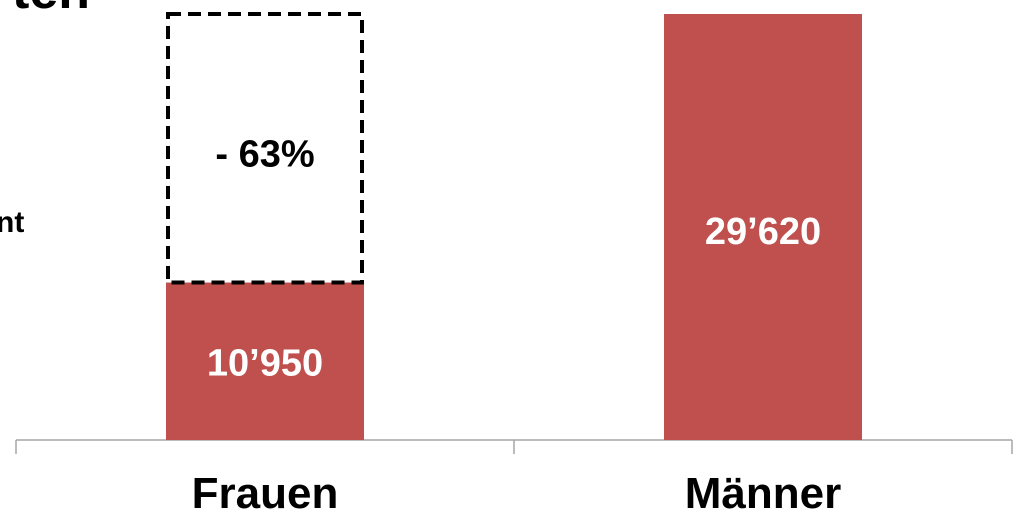  Describe the element at coordinates (763, 232) in the screenshot. I see `data-label-männer: 29’620` at that location.